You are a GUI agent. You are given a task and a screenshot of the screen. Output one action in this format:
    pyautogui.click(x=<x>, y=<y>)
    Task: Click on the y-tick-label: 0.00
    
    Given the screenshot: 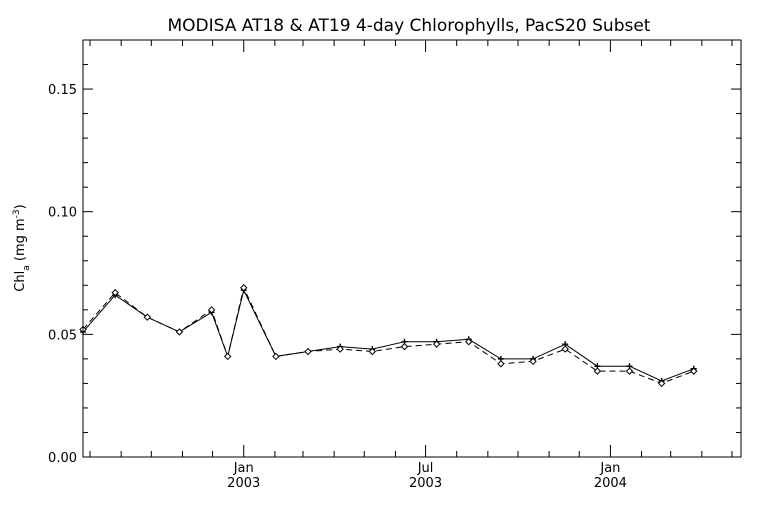 What is the action you would take?
    pyautogui.click(x=62, y=458)
    